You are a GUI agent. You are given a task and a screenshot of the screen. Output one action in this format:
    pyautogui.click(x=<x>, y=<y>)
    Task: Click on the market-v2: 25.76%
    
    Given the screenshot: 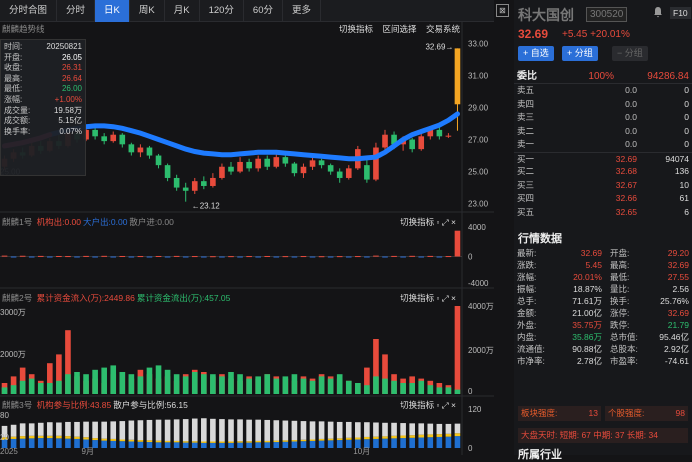 What is the action you would take?
    pyautogui.click(x=674, y=301)
    